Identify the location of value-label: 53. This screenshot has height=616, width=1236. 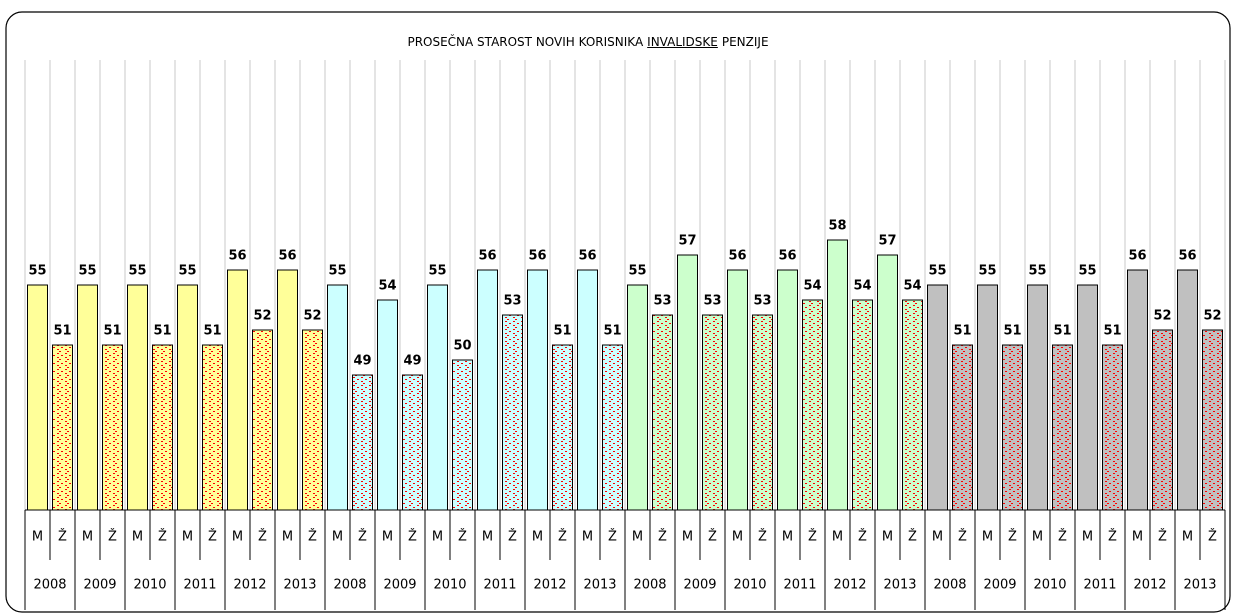
(512, 301).